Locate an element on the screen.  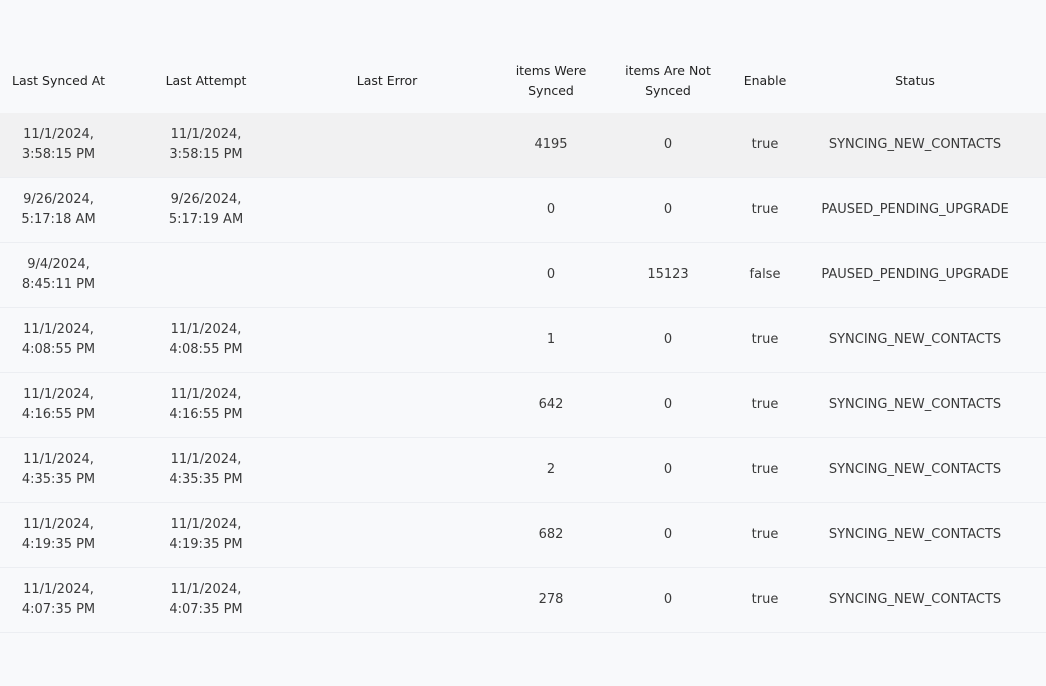
table-cell: 15123 is located at coordinates (668, 275).